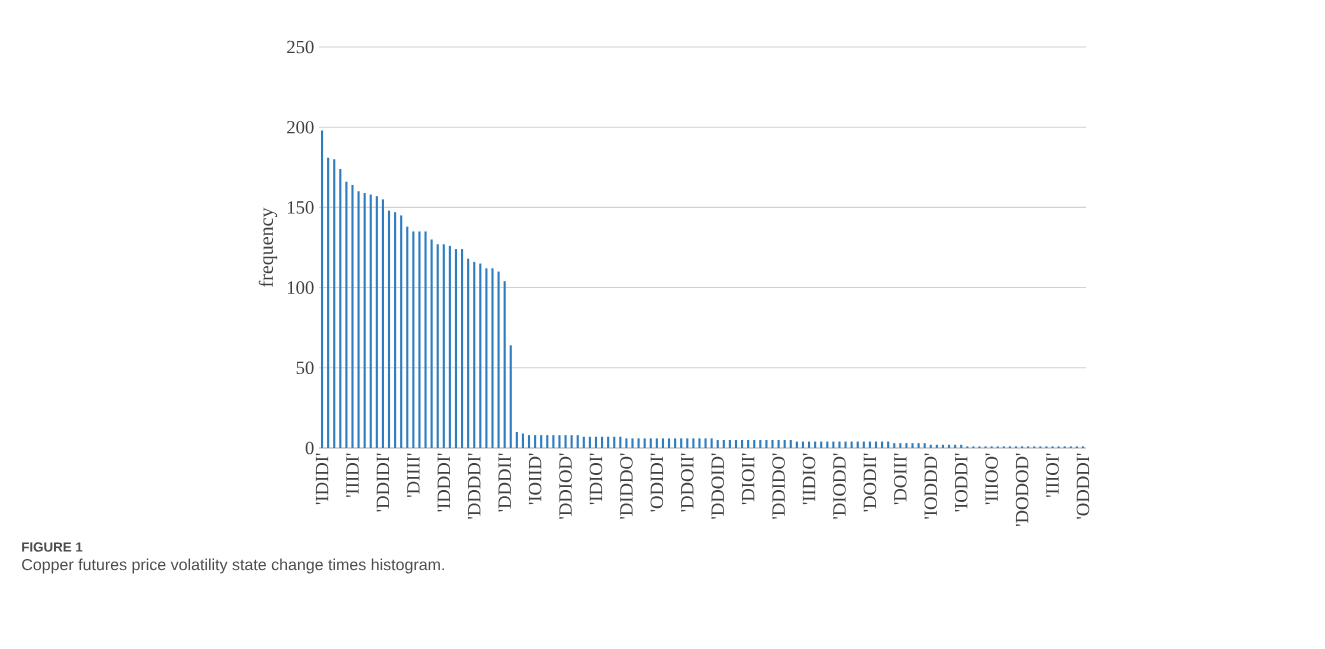 This screenshot has width=1325, height=649. What do you see at coordinates (900, 479) in the screenshot?
I see `x-tick-label: 'DOIII'` at bounding box center [900, 479].